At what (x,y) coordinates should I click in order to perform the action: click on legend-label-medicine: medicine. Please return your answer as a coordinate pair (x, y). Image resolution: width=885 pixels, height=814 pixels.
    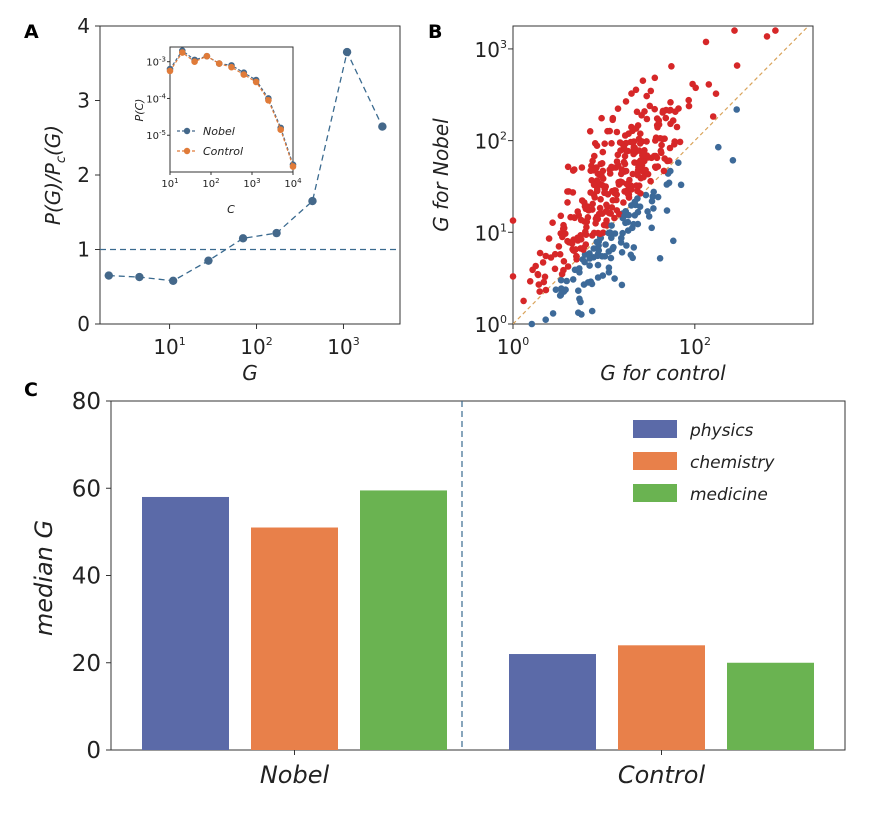
    Looking at the image, I should click on (729, 495).